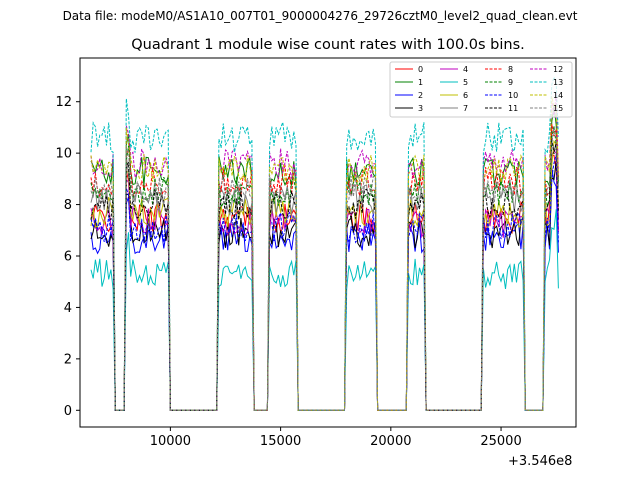  Describe the element at coordinates (558, 82) in the screenshot. I see `legend-label-13: 13` at that location.